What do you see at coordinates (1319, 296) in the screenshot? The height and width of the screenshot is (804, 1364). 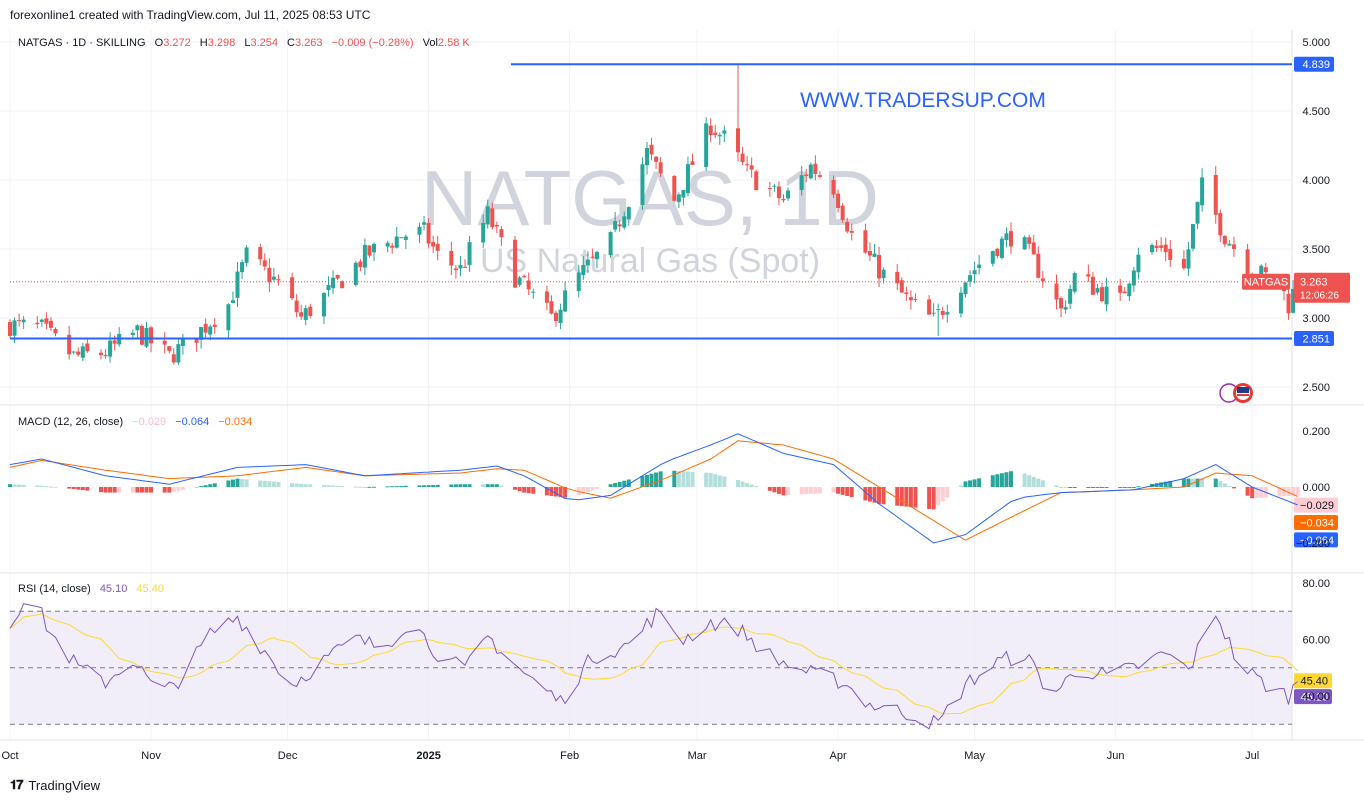 I see `countdown-tag: 12:06:26` at bounding box center [1319, 296].